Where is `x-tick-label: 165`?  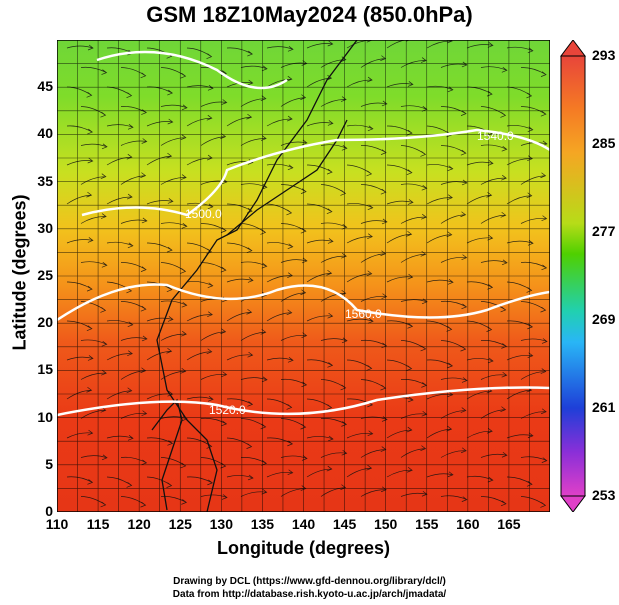
x-tick-label: 165 is located at coordinates (509, 524).